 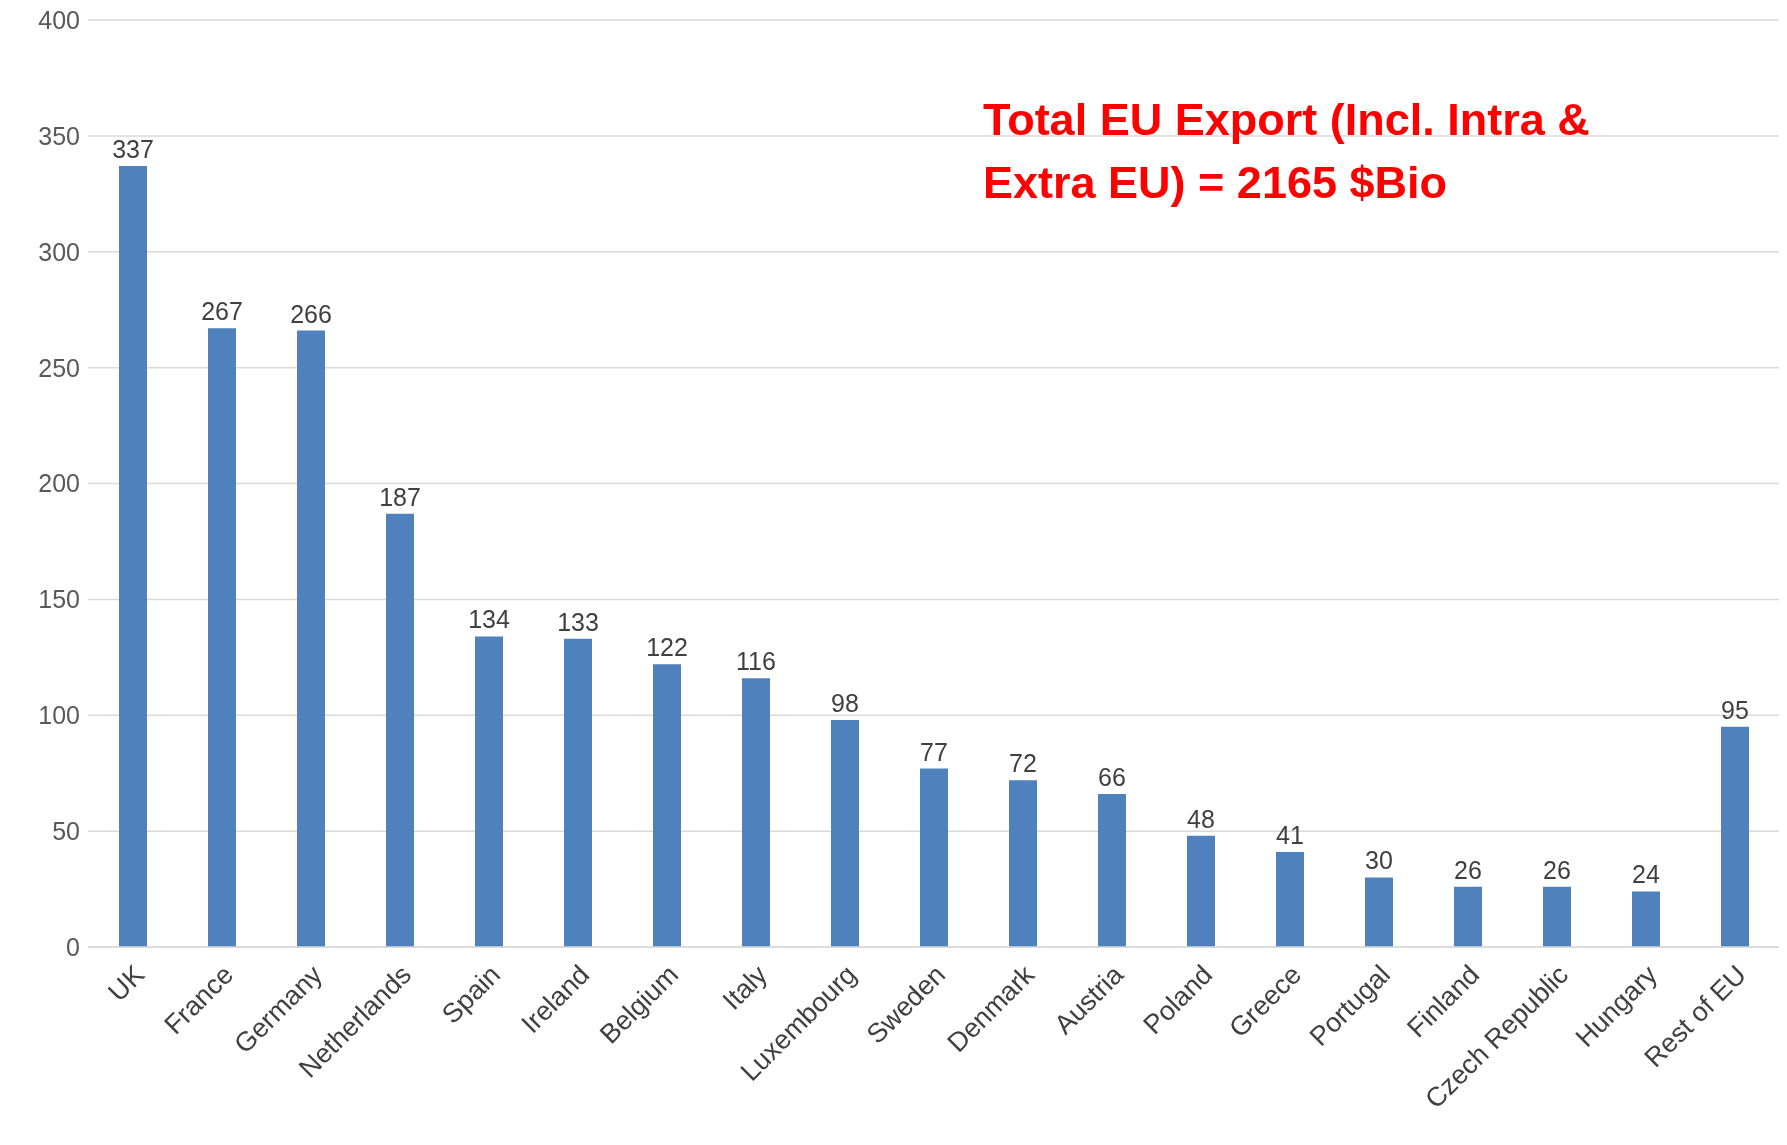 I want to click on y-tick-label: 0, so click(x=73, y=946).